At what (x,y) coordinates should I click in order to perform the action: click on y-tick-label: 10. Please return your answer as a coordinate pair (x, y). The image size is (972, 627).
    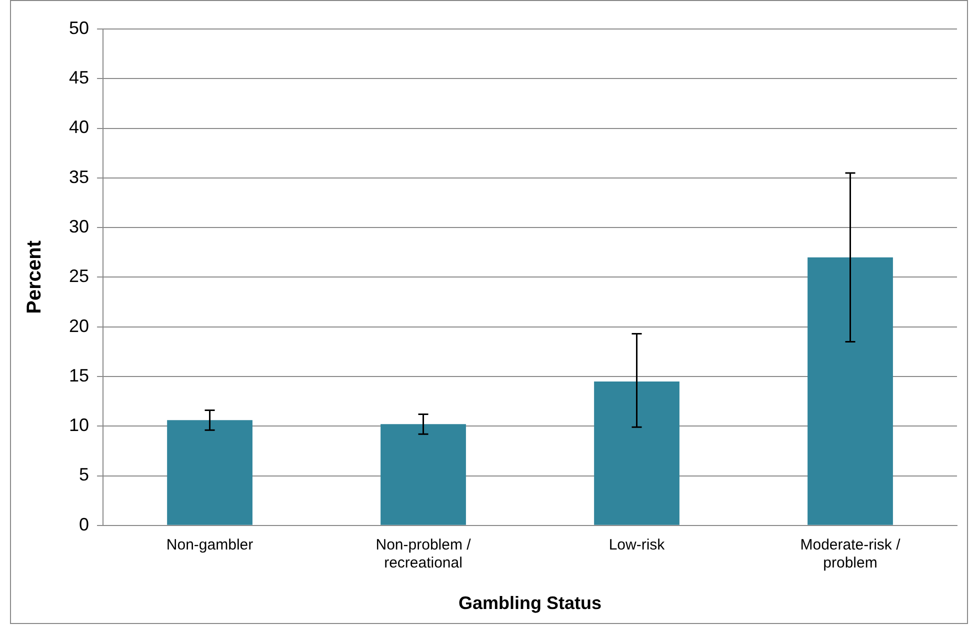
    Looking at the image, I should click on (79, 425).